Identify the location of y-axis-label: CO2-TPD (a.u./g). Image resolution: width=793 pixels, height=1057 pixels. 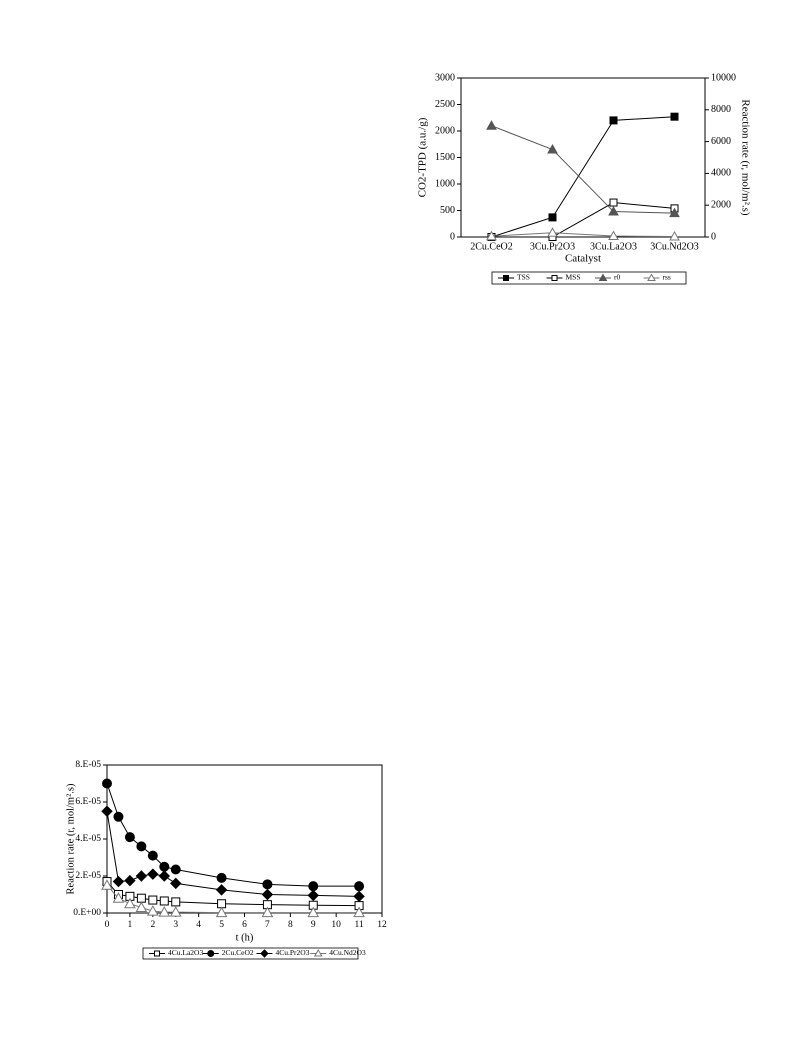
(423, 157).